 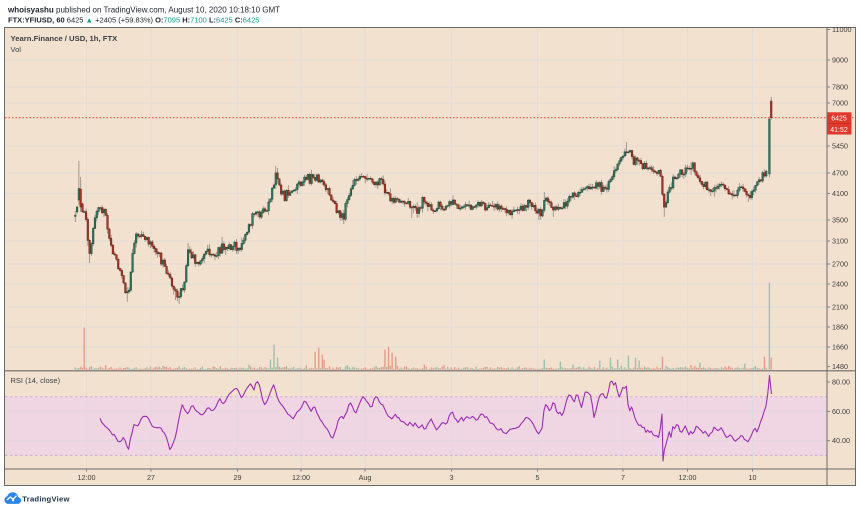 What do you see at coordinates (840, 347) in the screenshot?
I see `svg-text: 1660` at bounding box center [840, 347].